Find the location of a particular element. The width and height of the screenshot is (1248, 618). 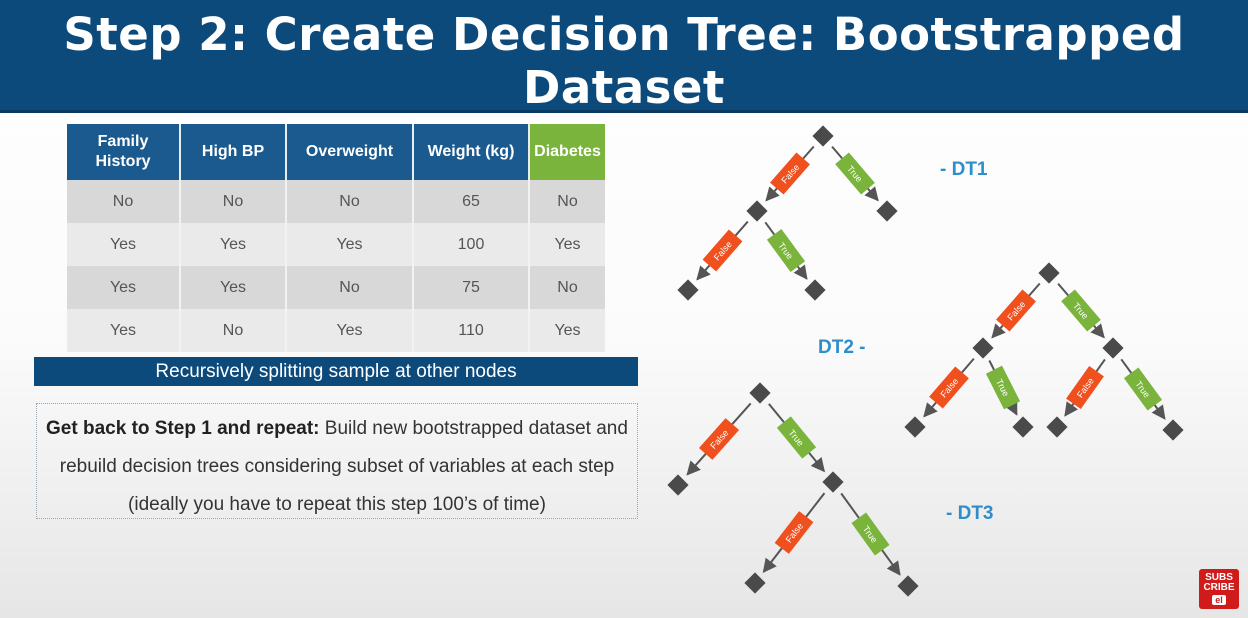

table-row: Yes No Yes 110 Yes is located at coordinates (336, 330).